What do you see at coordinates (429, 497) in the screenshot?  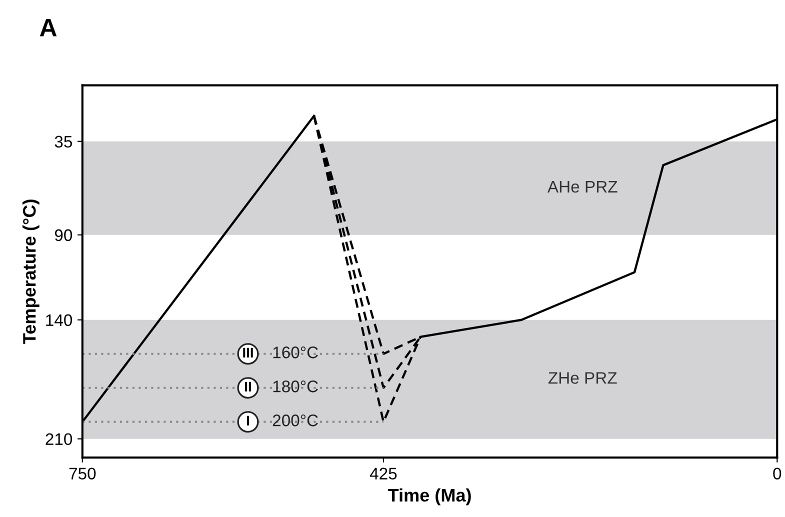 I see `x-axis-title: Time (Ma)` at bounding box center [429, 497].